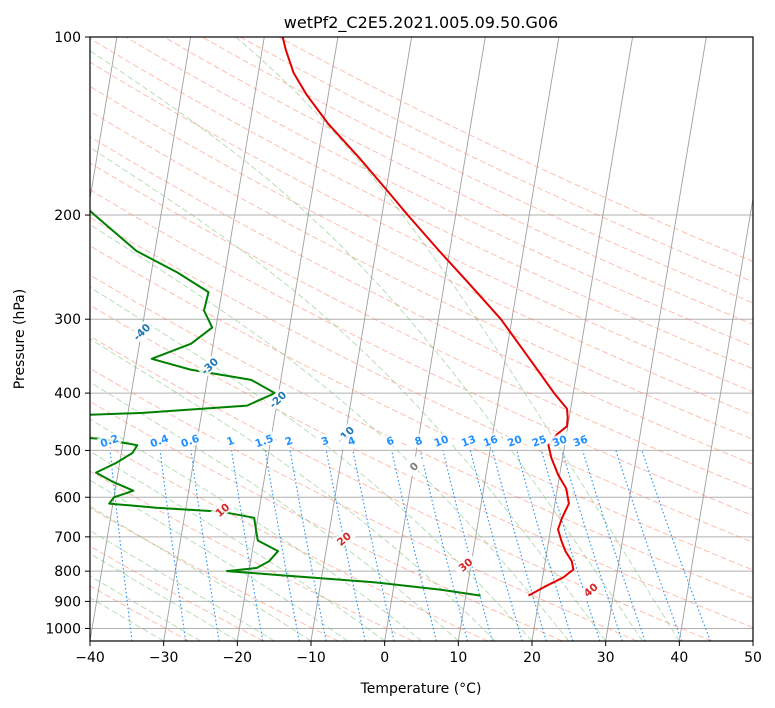 This screenshot has height=708, width=775. What do you see at coordinates (67, 38) in the screenshot?
I see `y-tick-label: 100` at bounding box center [67, 38].